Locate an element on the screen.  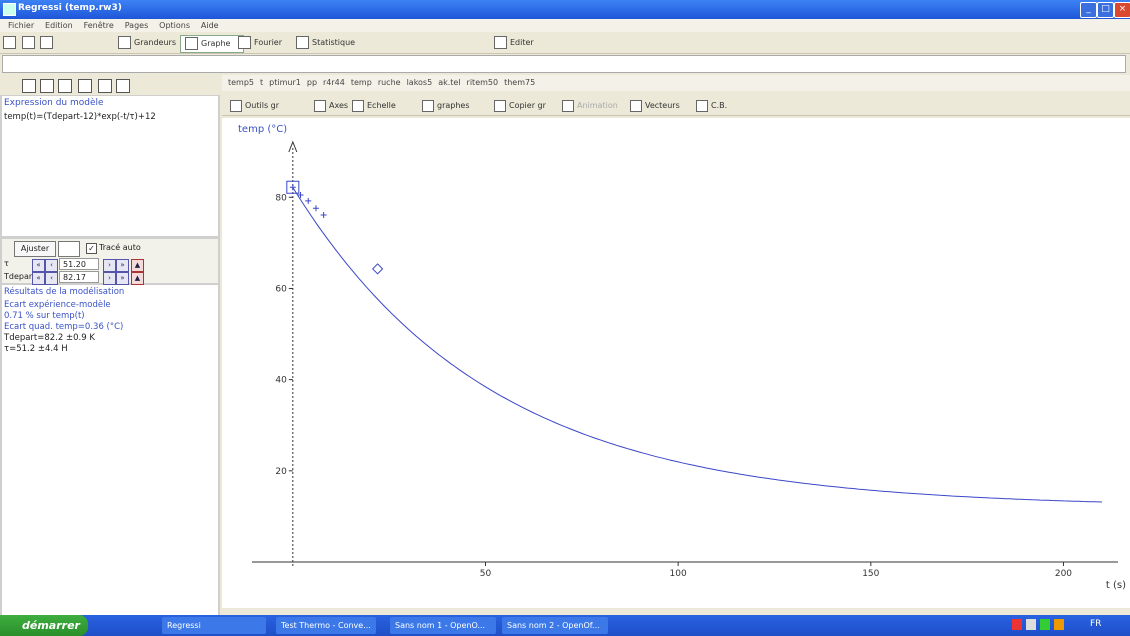
arrows-icon is located at coordinates (46, 42).